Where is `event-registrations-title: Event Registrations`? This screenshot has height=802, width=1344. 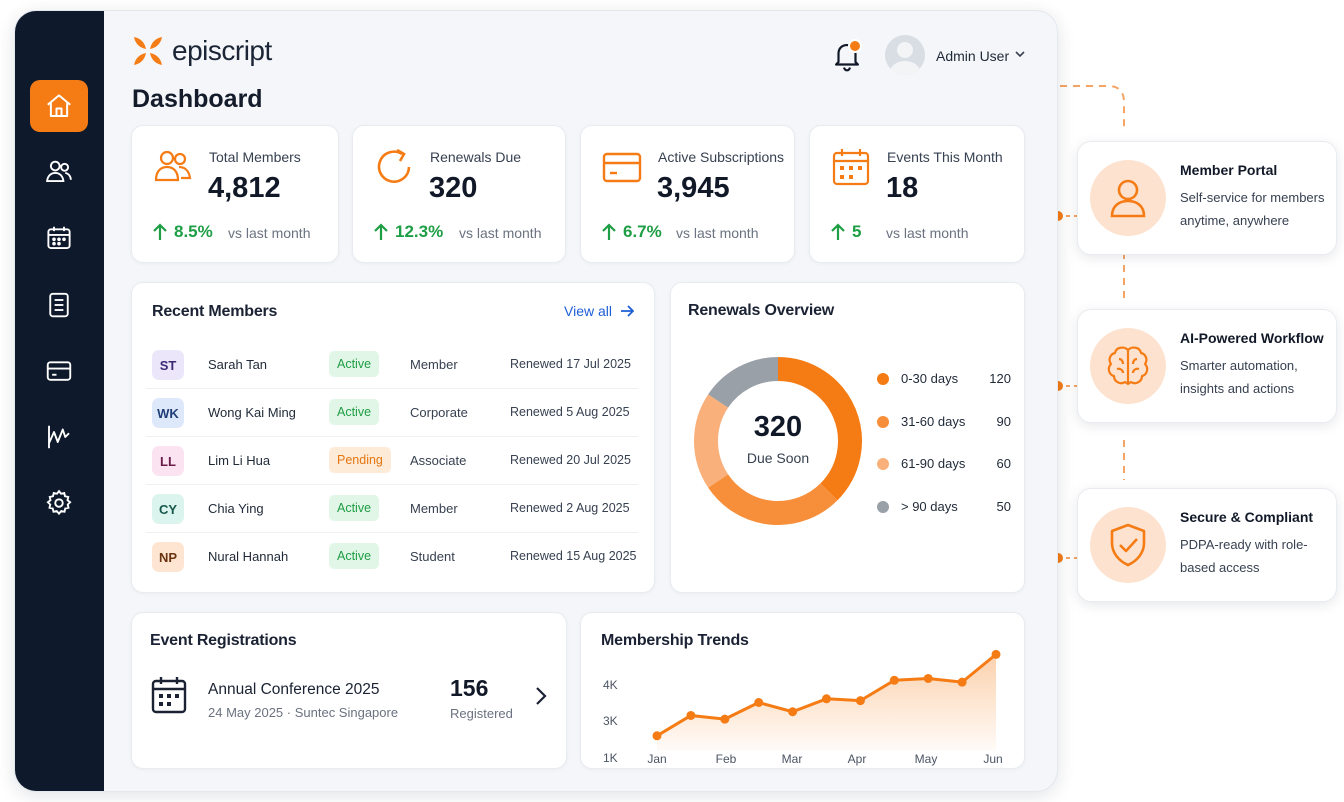
event-registrations-title: Event Registrations is located at coordinates (223, 640).